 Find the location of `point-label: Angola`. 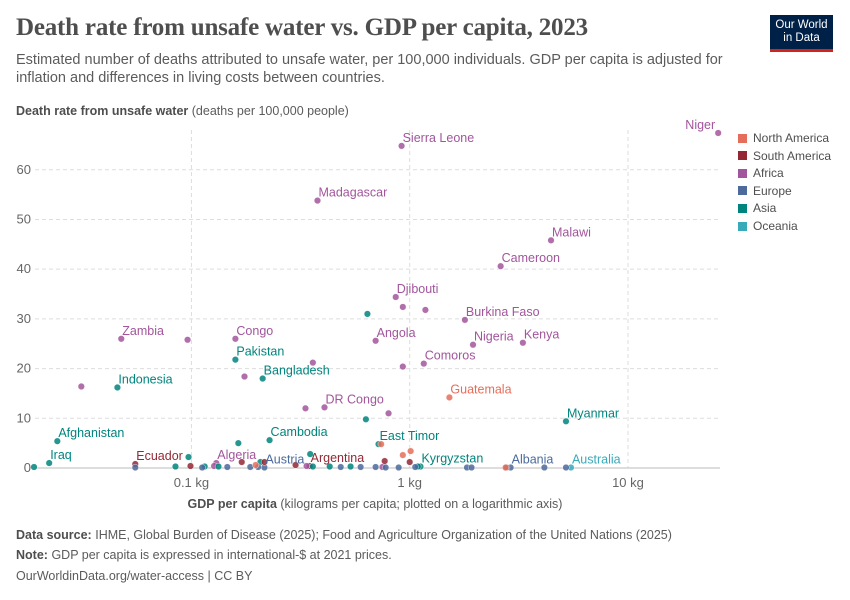

point-label: Angola is located at coordinates (396, 333).